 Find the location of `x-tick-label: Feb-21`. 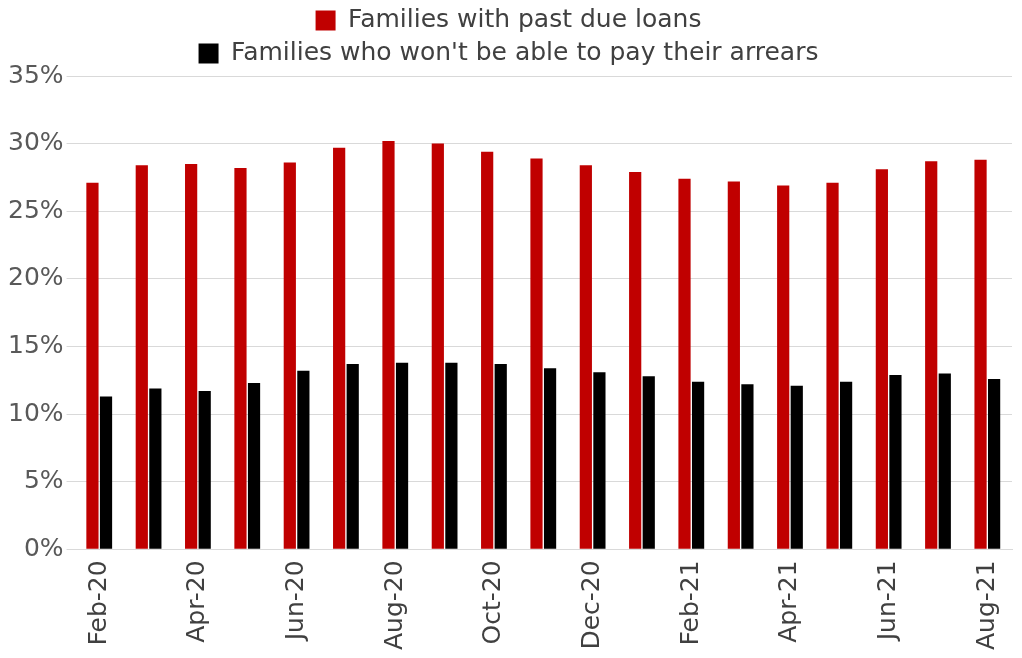

x-tick-label: Feb-21 is located at coordinates (689, 603).